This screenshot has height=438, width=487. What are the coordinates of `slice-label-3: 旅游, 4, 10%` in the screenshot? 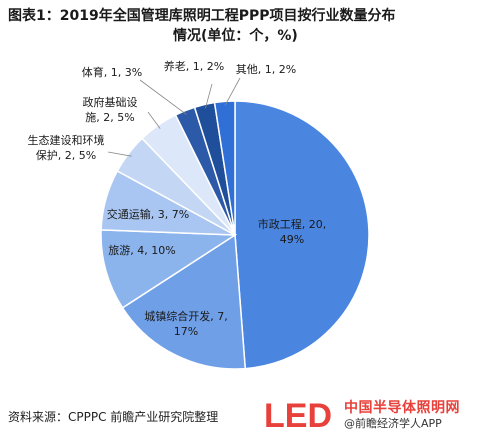 It's located at (141, 250).